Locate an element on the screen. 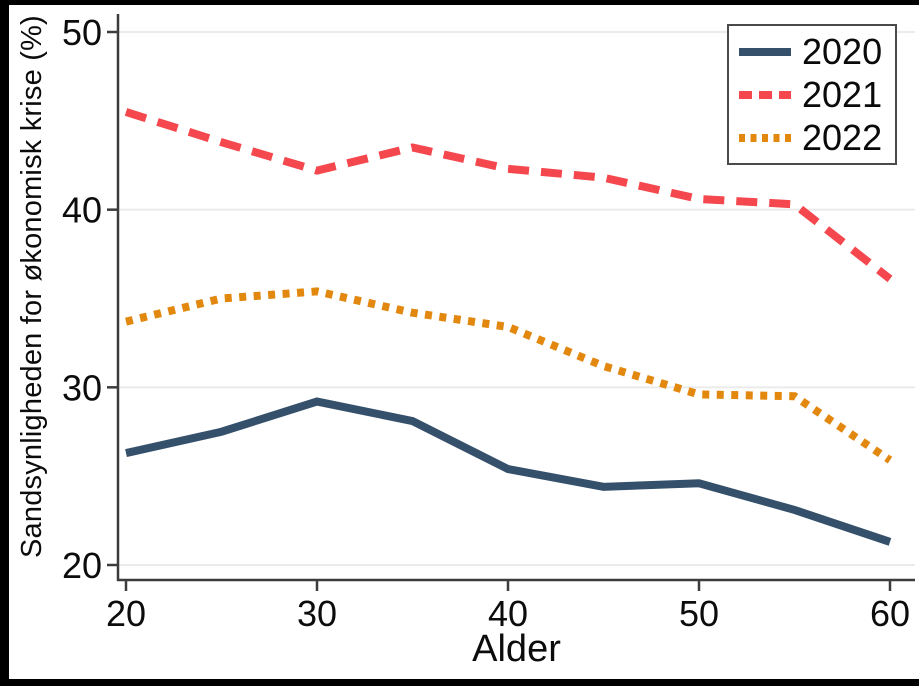  legend-label: 2022 is located at coordinates (842, 137).